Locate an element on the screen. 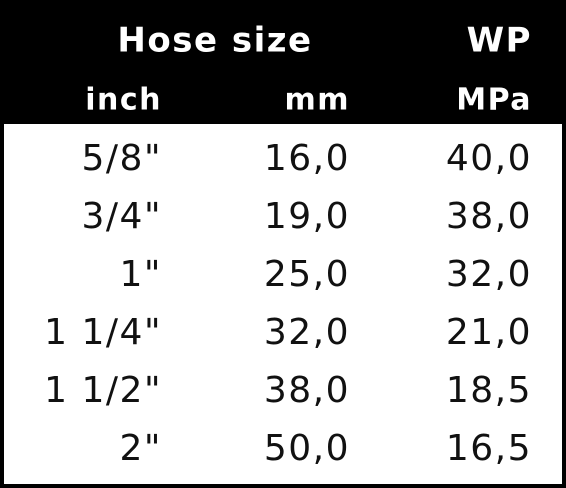  cell: 3/4" is located at coordinates (122, 216).